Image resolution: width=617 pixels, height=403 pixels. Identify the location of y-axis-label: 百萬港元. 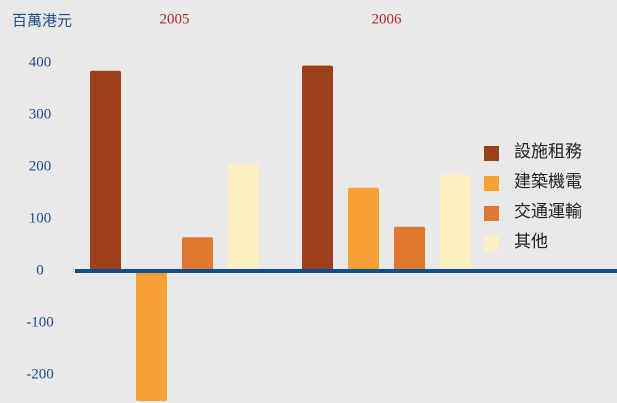
(42, 20).